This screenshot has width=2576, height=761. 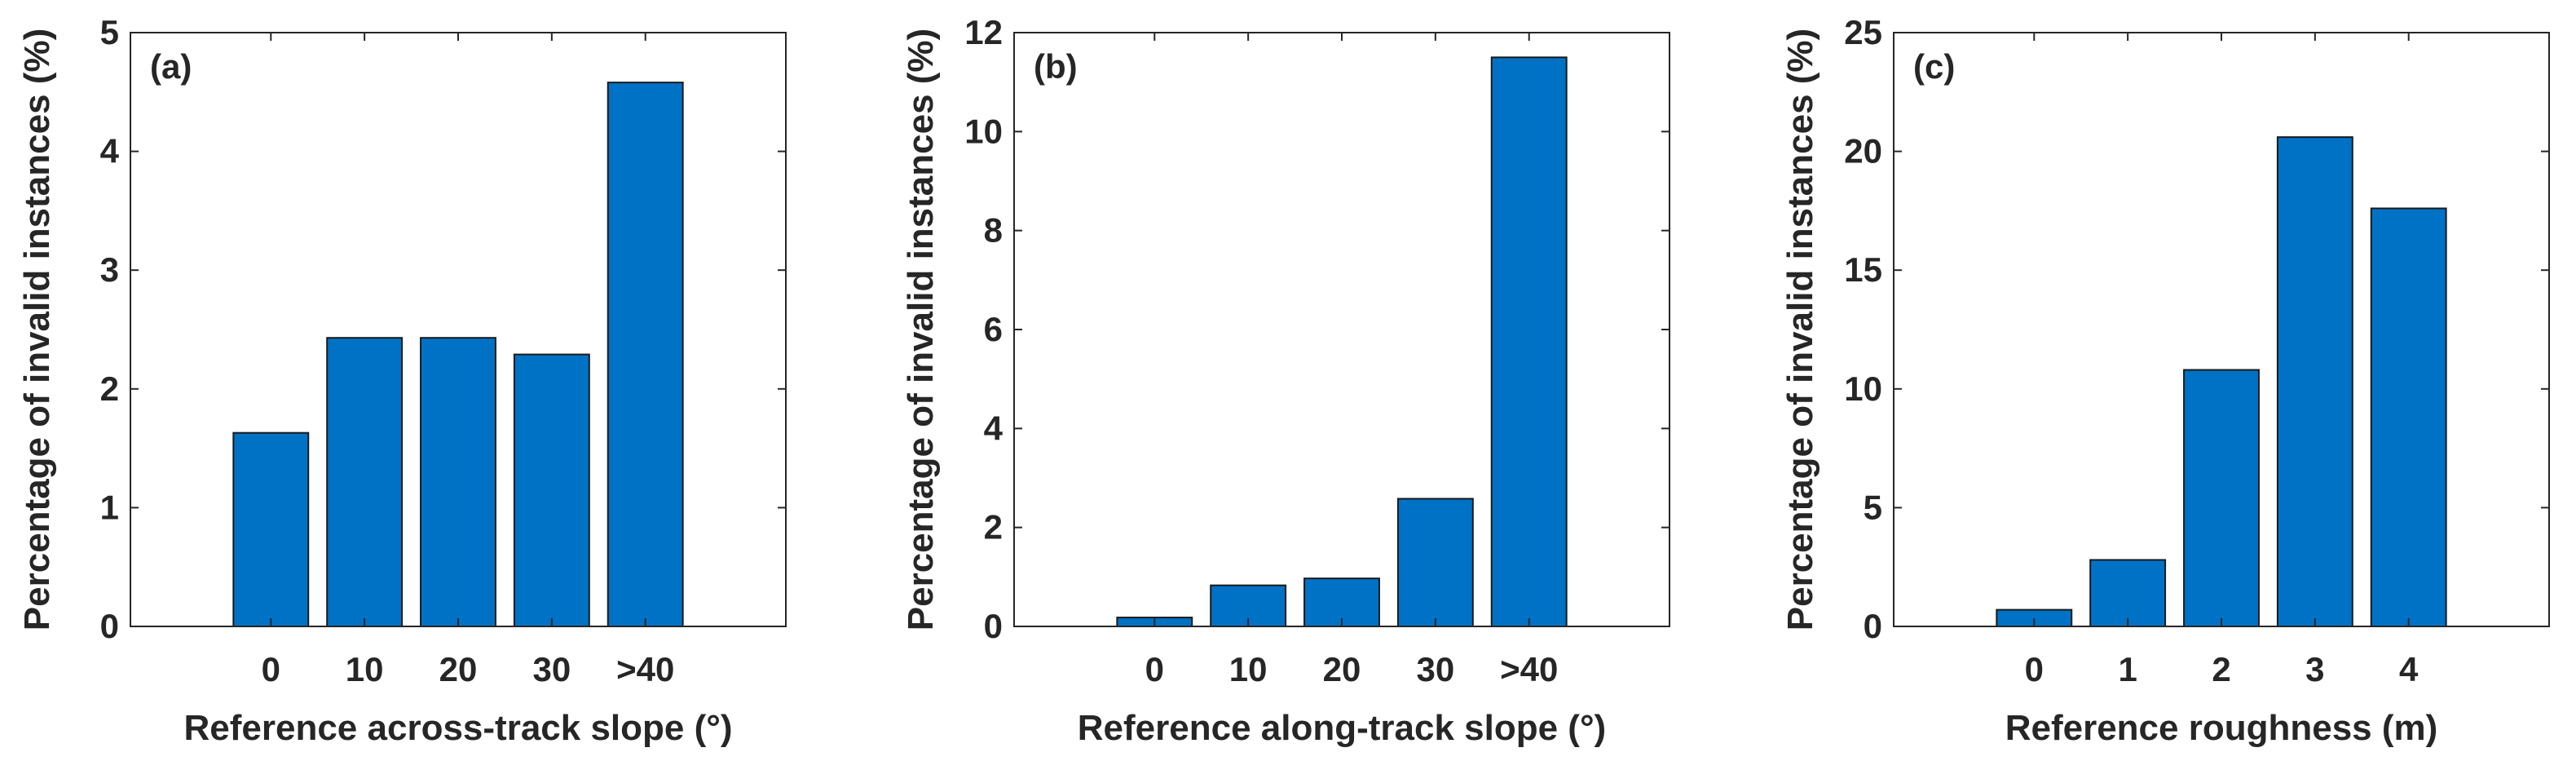 I want to click on y-tick-label: 8, so click(x=993, y=231).